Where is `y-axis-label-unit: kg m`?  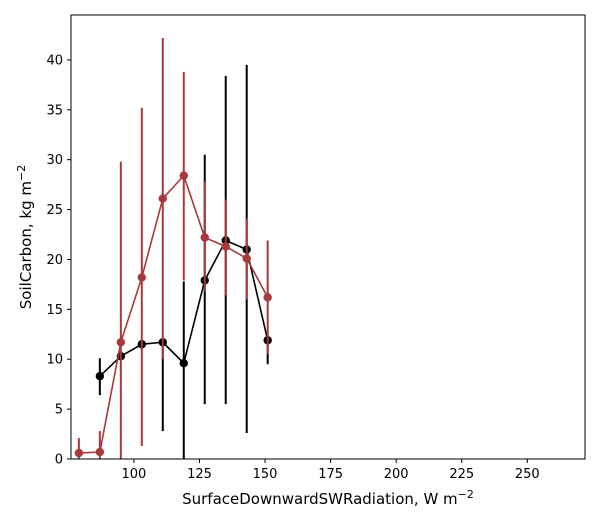
y-axis-label-unit: kg m is located at coordinates (26, 200).